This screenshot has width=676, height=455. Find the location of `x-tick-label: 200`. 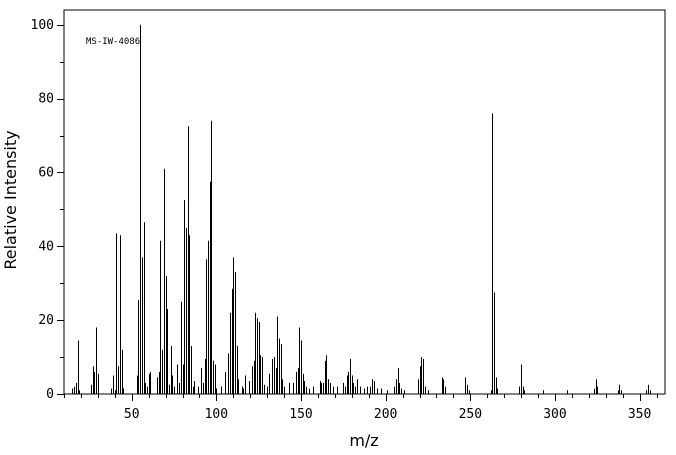

x-tick-label: 200 is located at coordinates (385, 414).